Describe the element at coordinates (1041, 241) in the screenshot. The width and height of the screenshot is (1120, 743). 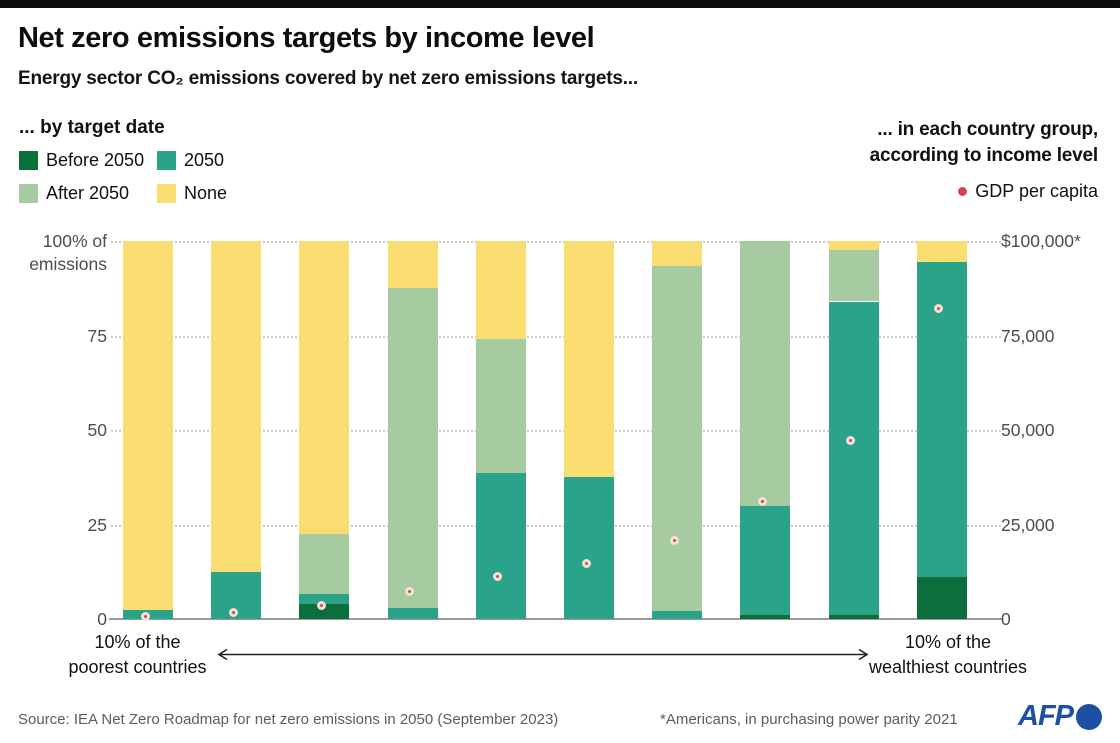
I see `y-axis-right-tick-label: $100,000*` at that location.